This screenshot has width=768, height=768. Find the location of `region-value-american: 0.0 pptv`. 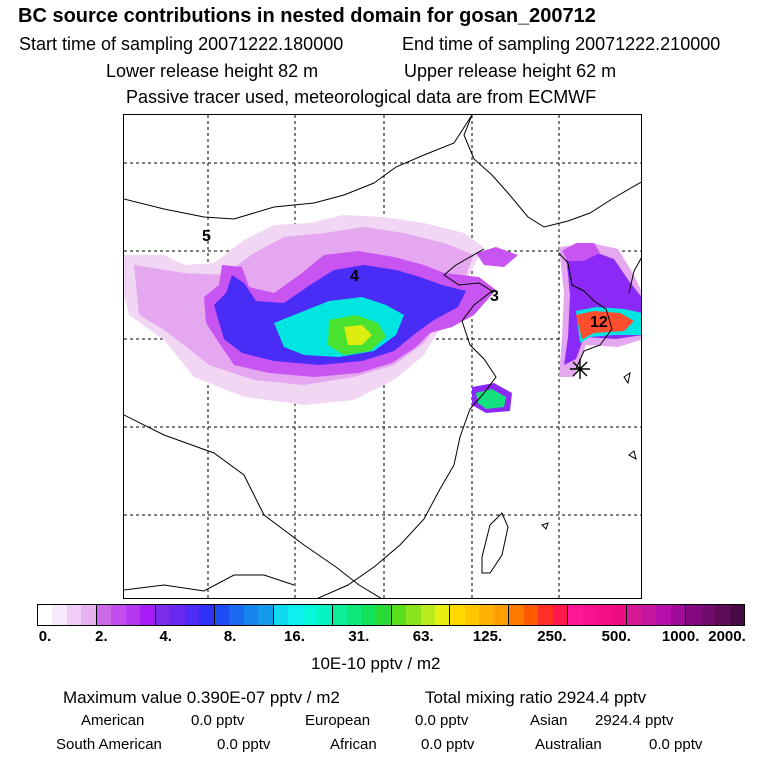

region-value-american: 0.0 pptv is located at coordinates (218, 720).